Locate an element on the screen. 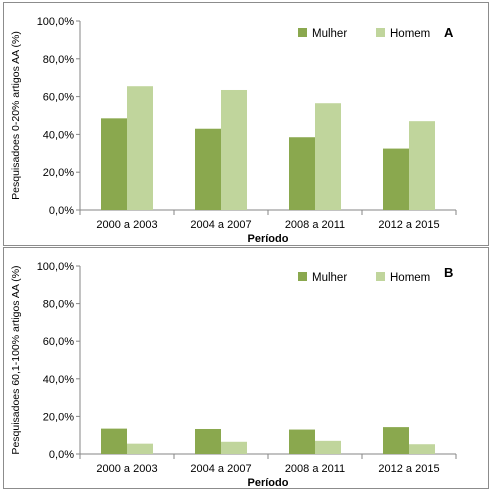  y-axis-title: Pesquisadoes 0-20% artigos AA (%) is located at coordinates (16, 115).